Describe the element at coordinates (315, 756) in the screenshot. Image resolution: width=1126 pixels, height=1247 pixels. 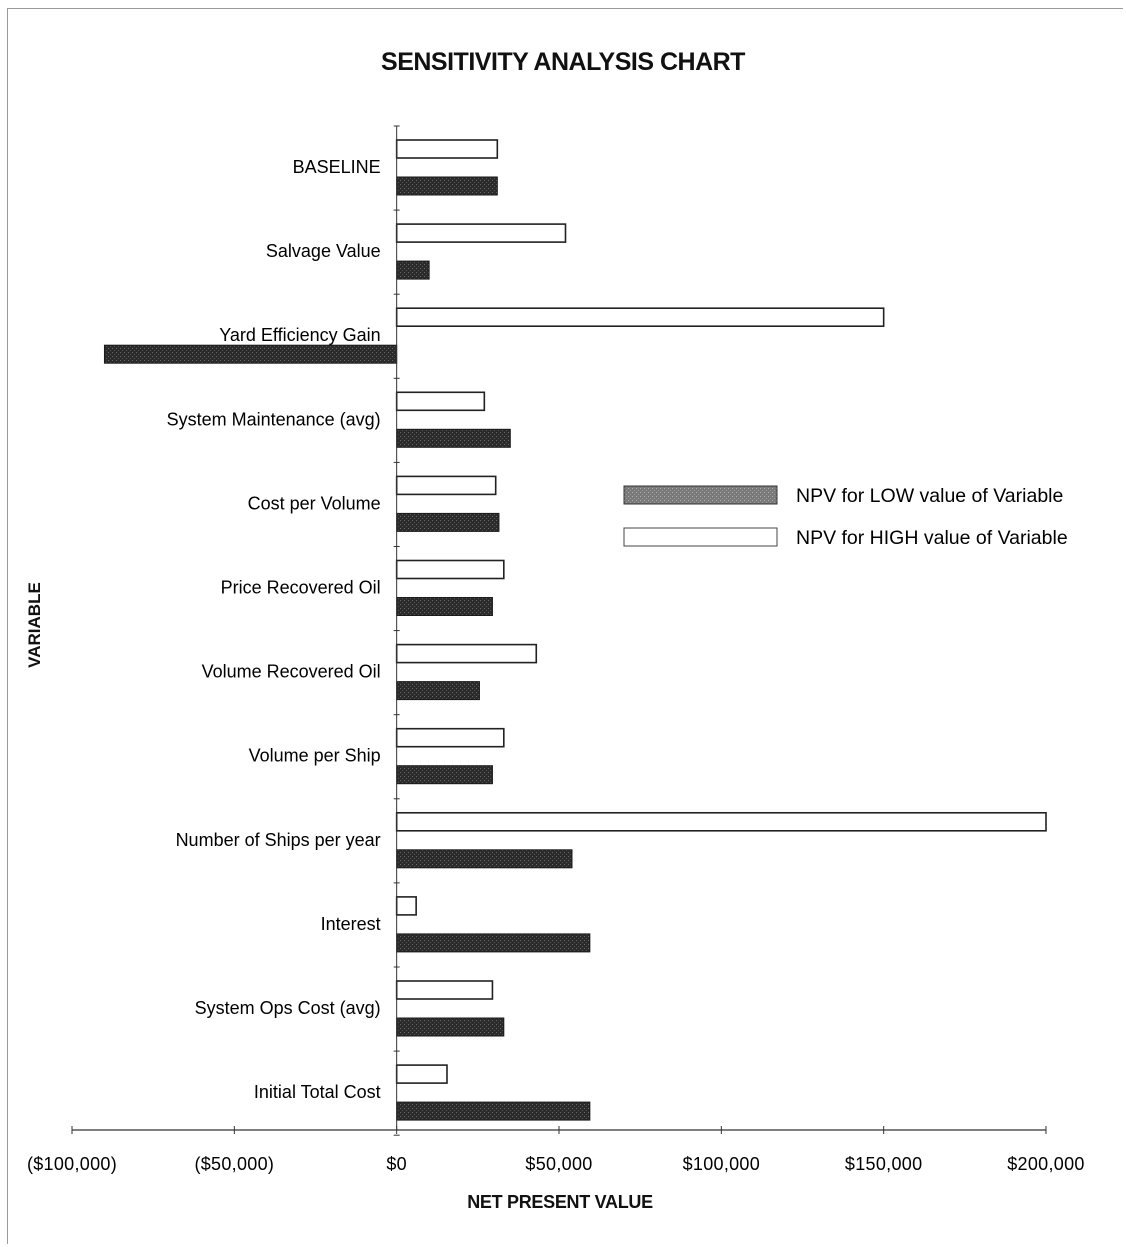
I see `category-label: Volume per Ship` at that location.